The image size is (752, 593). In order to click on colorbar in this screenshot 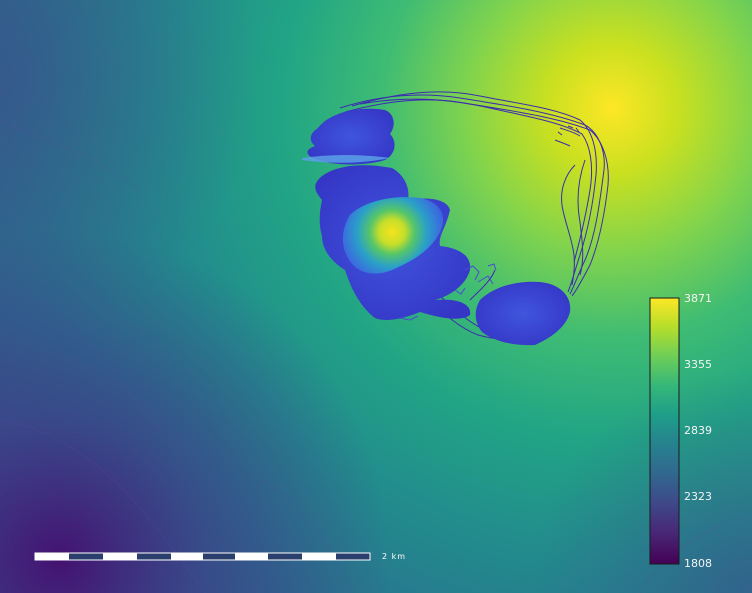, I will do `click(664, 431)`.